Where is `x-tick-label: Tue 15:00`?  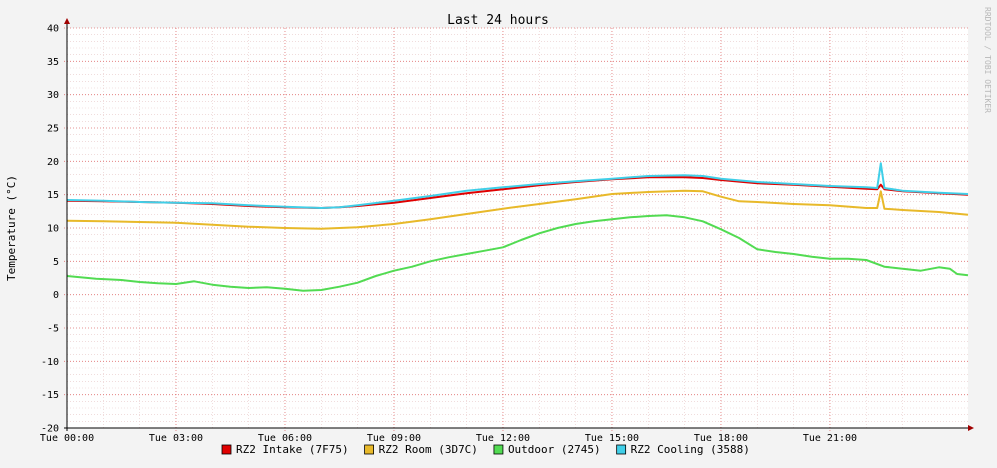
x-tick-label: Tue 15:00 is located at coordinates (612, 438).